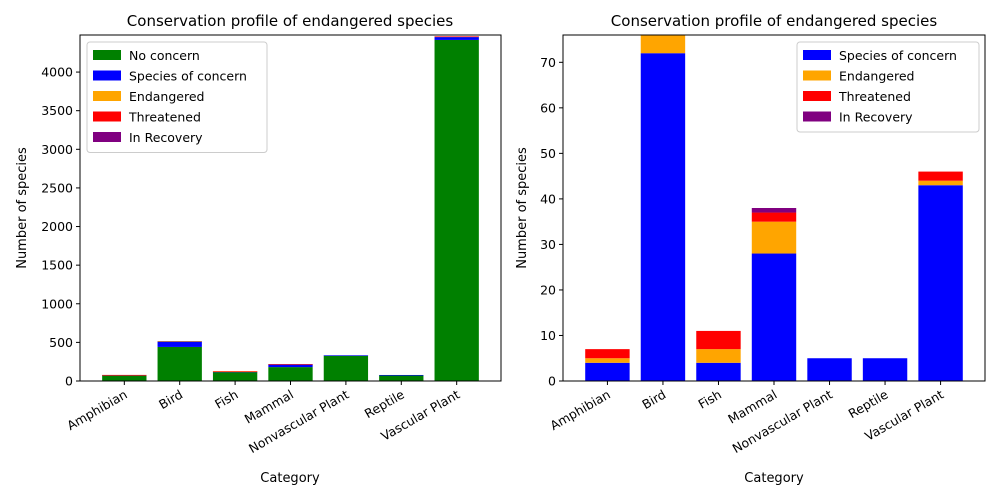 This screenshot has width=1000, height=500. Describe the element at coordinates (817, 75) in the screenshot. I see `right-legend-swatch-endangered` at that location.